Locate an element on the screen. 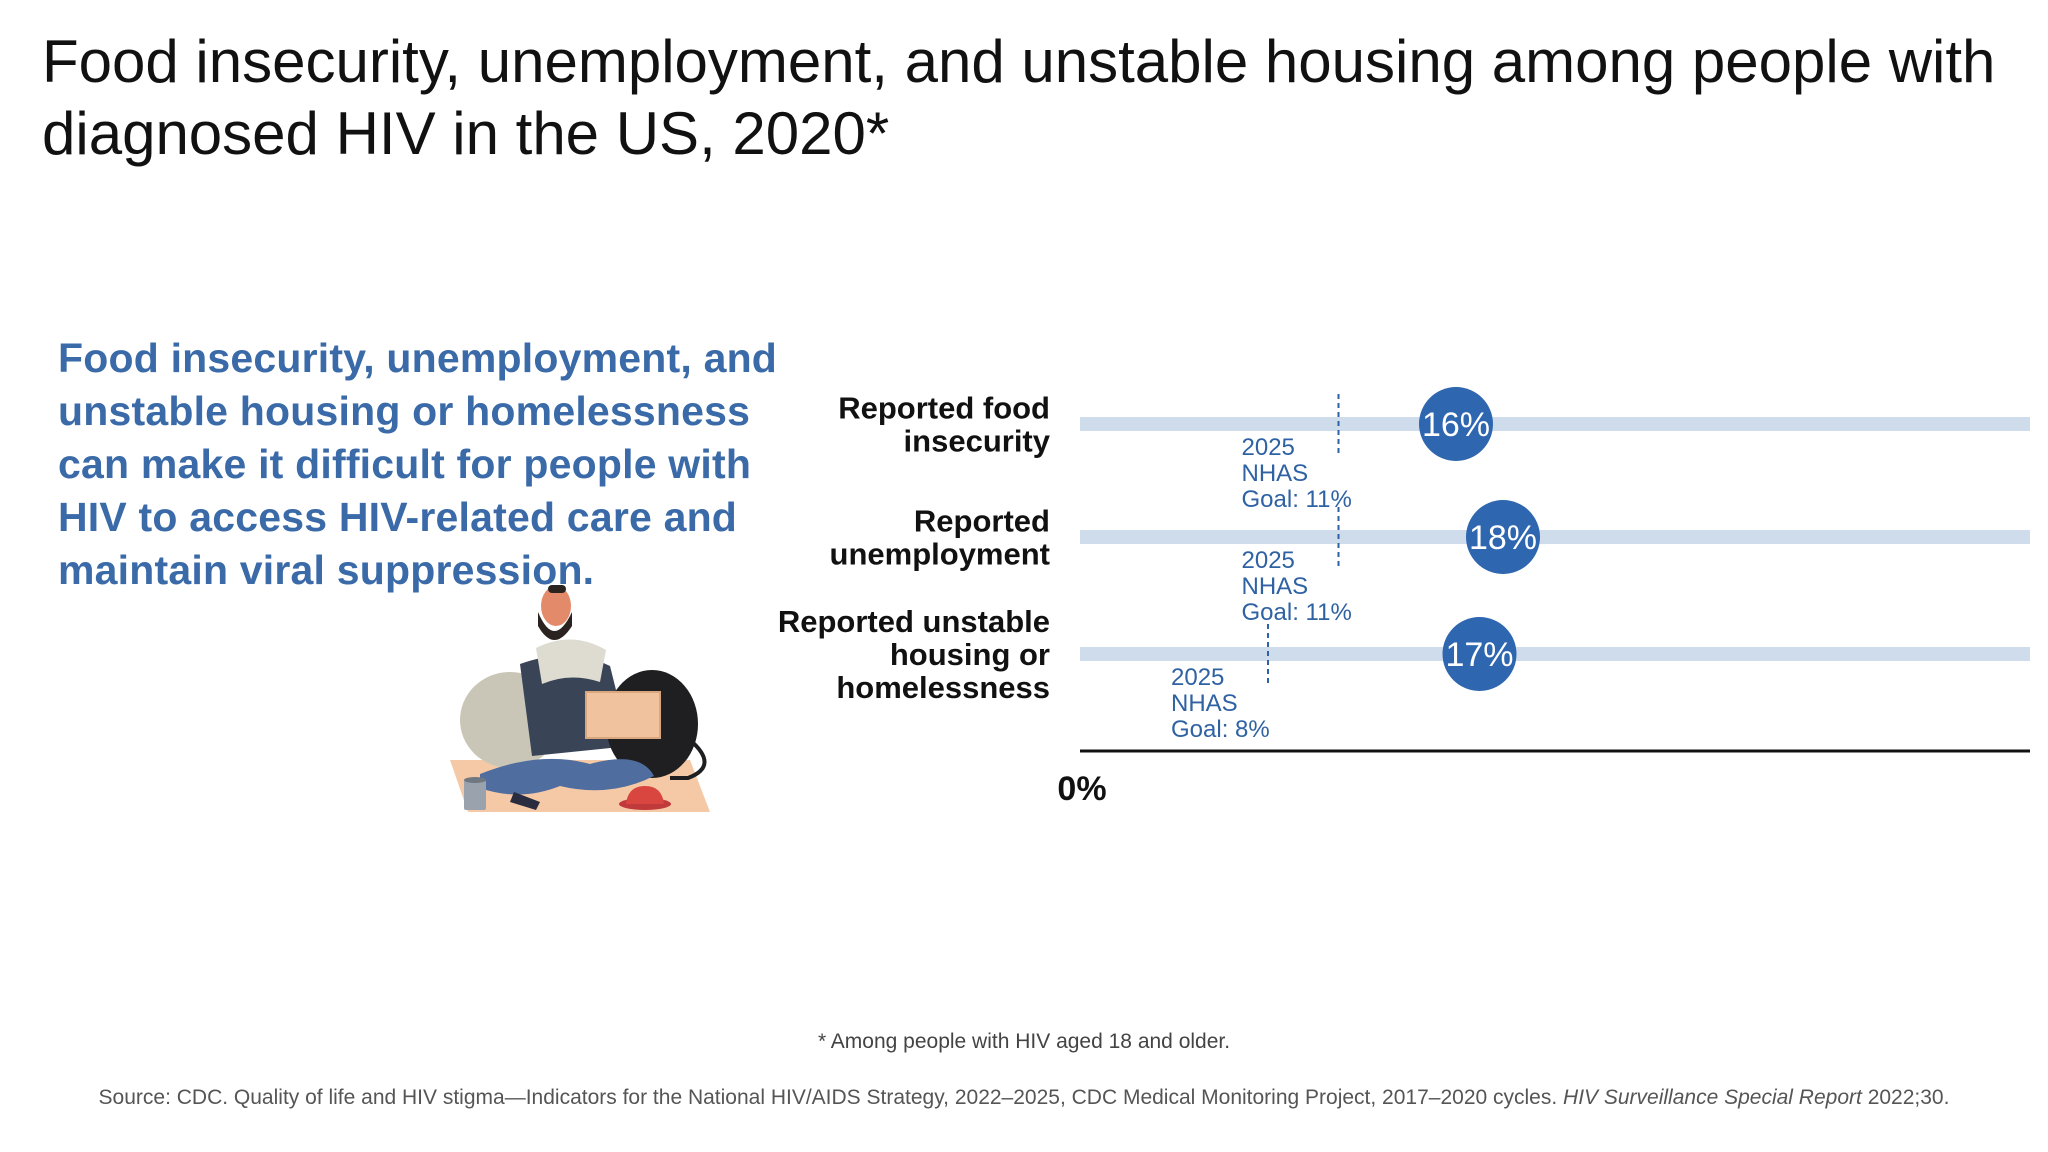 Image resolution: width=2048 pixels, height=1152 pixels. goal-label: 2025 NHAS Goal: 8% is located at coordinates (1220, 703).